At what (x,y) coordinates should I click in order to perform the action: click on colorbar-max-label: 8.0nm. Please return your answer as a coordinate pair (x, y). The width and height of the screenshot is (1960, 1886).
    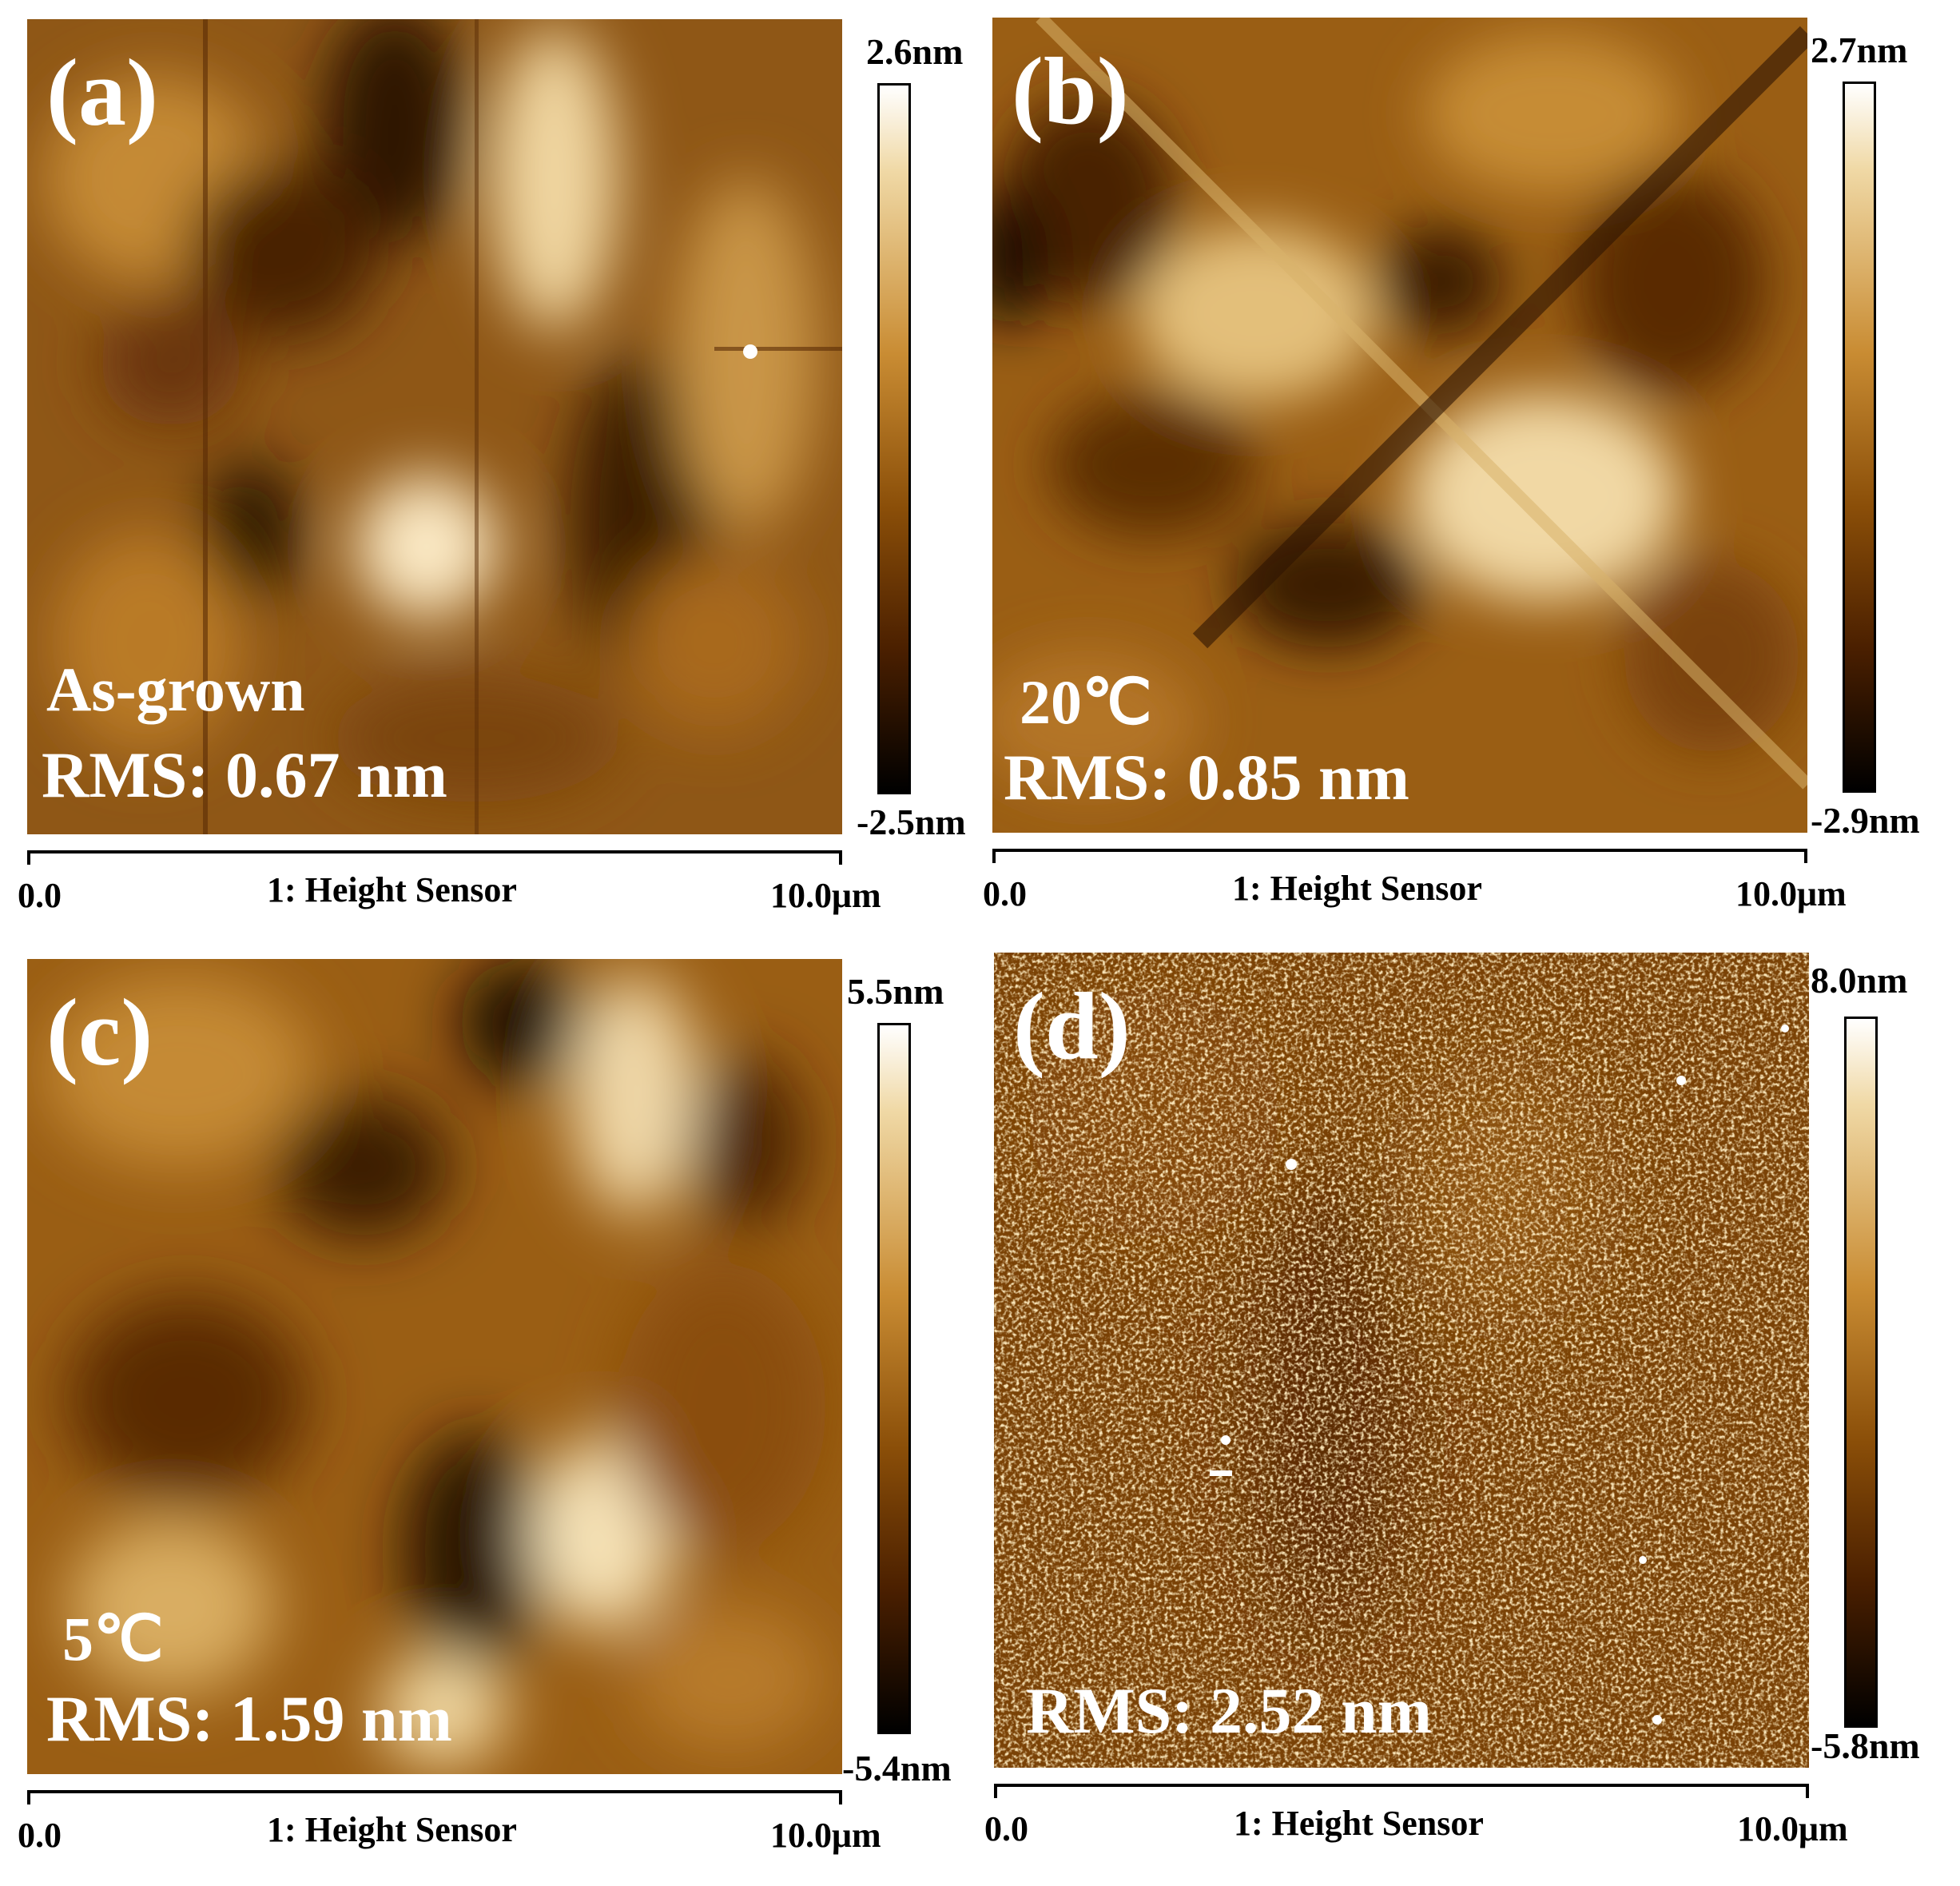
    Looking at the image, I should click on (1859, 980).